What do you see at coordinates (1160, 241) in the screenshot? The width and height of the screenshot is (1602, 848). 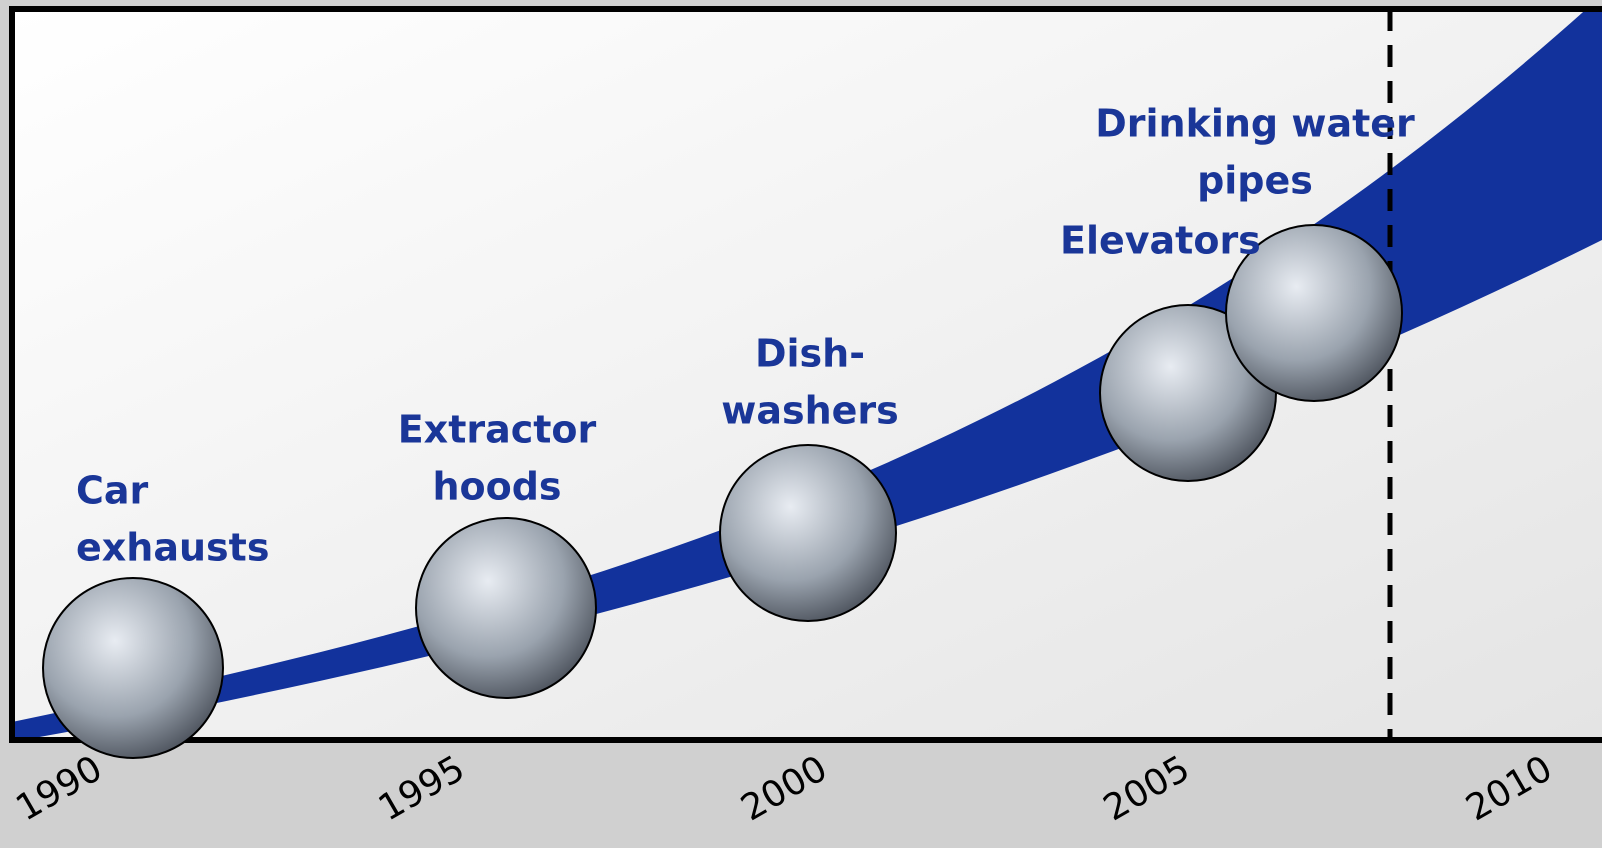 I see `milestone-label: Elevators` at bounding box center [1160, 241].